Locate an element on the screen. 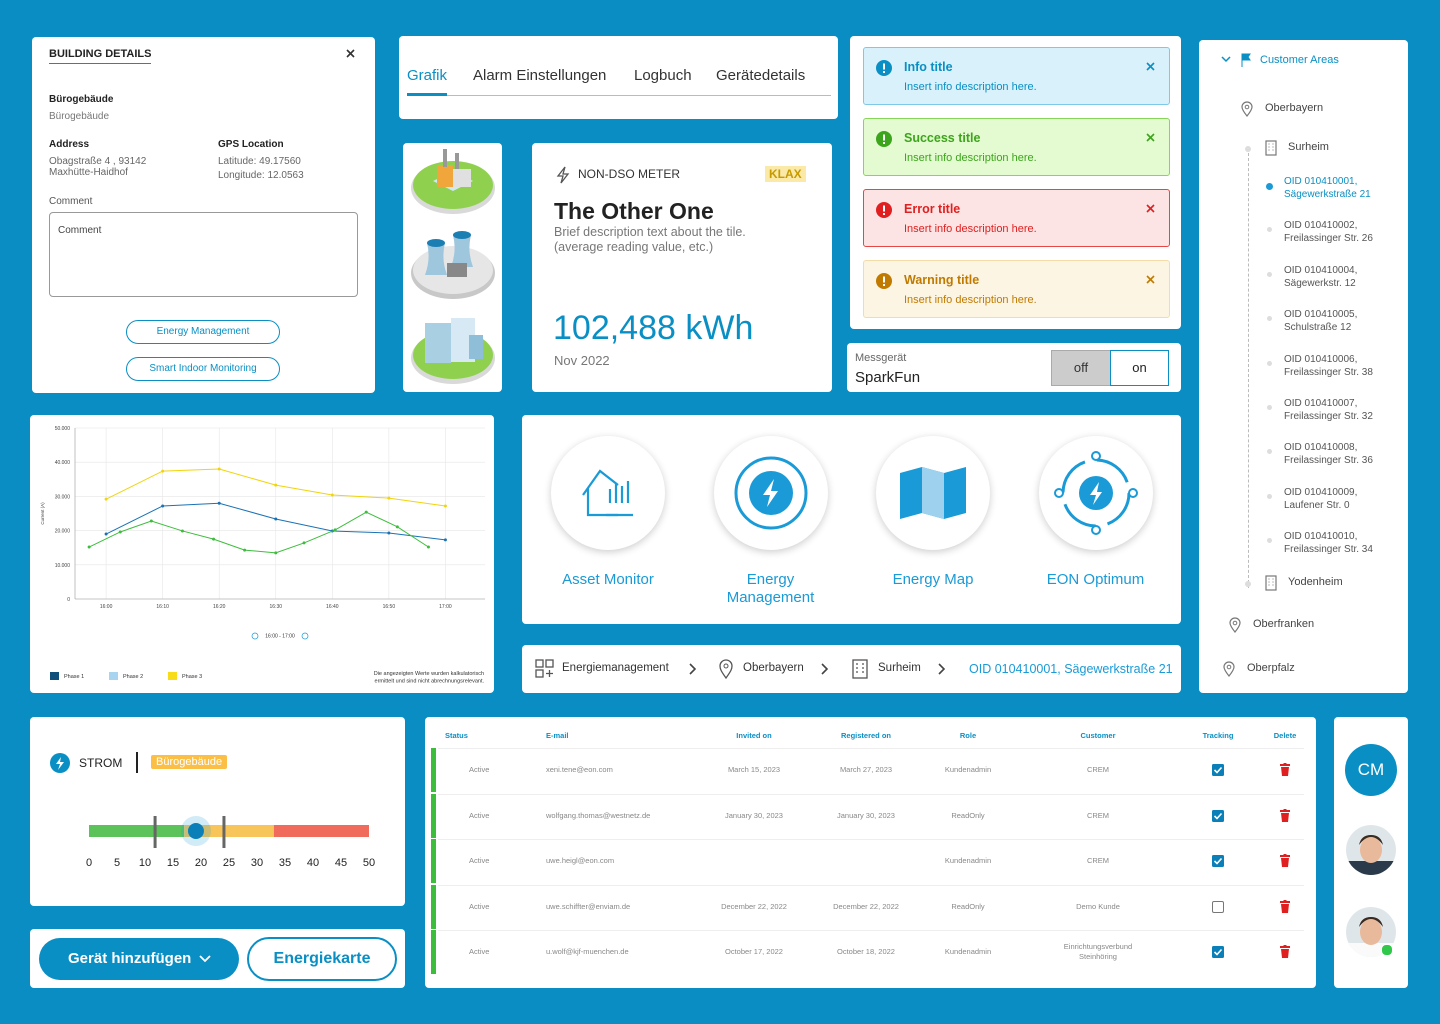  alert-title: Warning title is located at coordinates (942, 280).